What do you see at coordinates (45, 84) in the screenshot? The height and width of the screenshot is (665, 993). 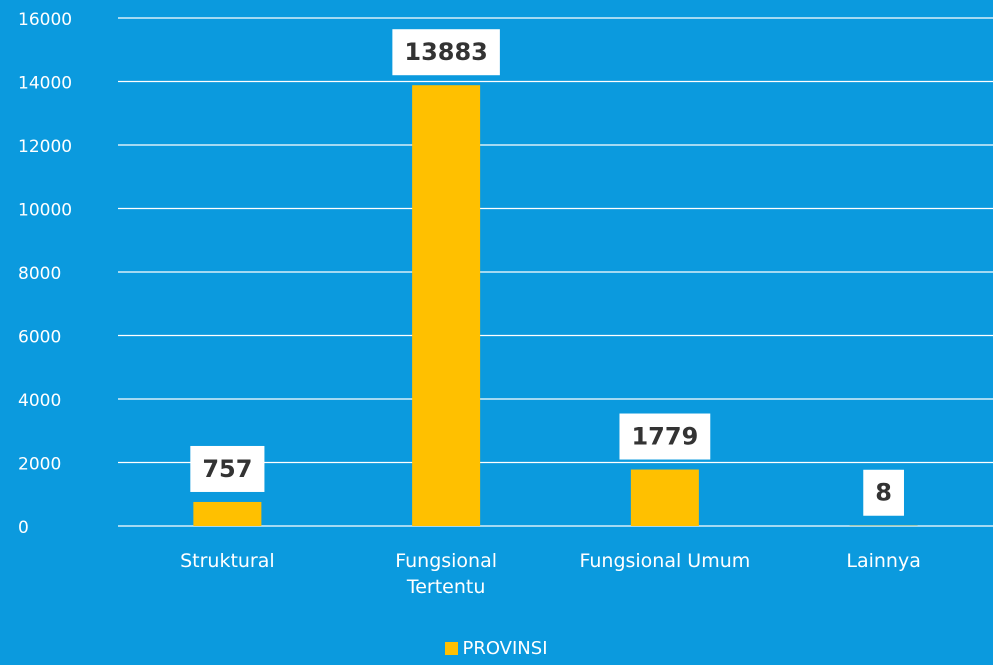 I see `y-tick-label: 14000` at bounding box center [45, 84].